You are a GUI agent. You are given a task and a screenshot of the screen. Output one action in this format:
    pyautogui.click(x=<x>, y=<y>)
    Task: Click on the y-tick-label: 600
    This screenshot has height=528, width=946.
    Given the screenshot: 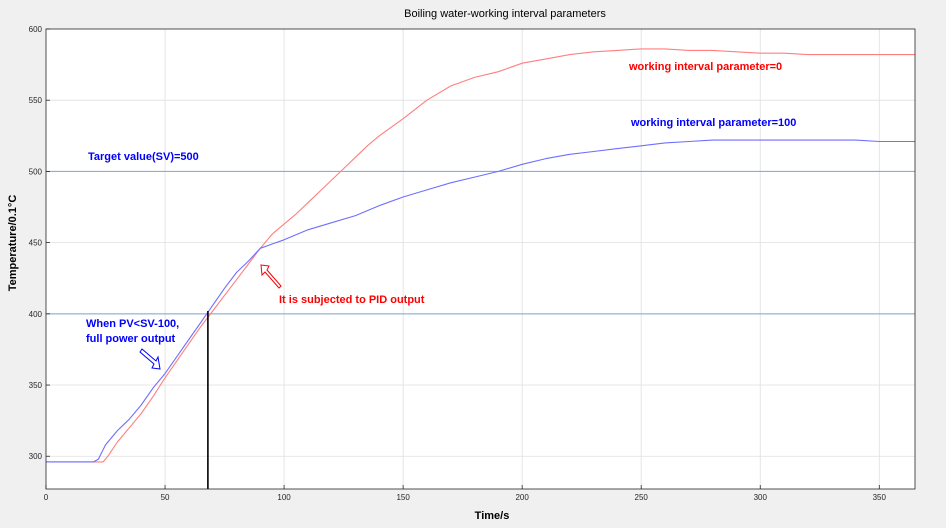 What is the action you would take?
    pyautogui.click(x=36, y=29)
    